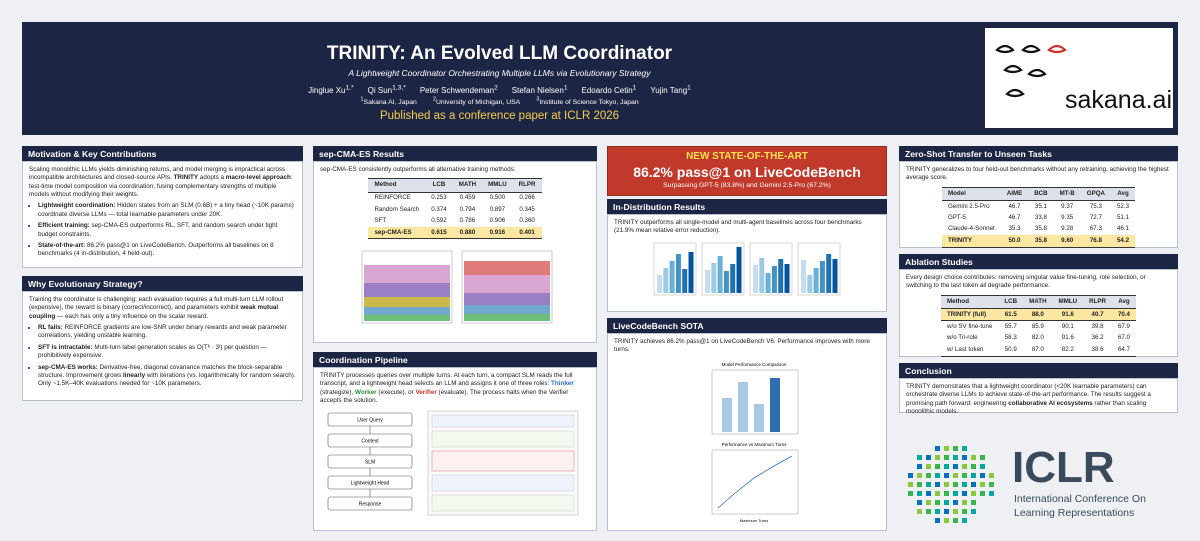 The height and width of the screenshot is (541, 1200). Describe the element at coordinates (370, 421) in the screenshot. I see `flow-node-label: User Query` at that location.